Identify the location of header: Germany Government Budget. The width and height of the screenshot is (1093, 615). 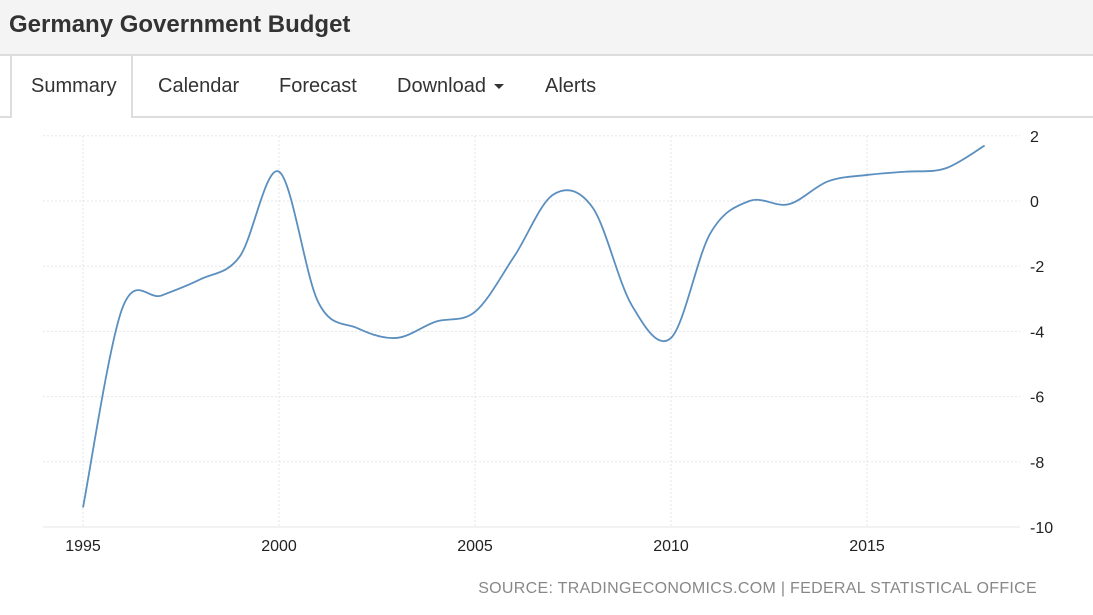
(546, 28).